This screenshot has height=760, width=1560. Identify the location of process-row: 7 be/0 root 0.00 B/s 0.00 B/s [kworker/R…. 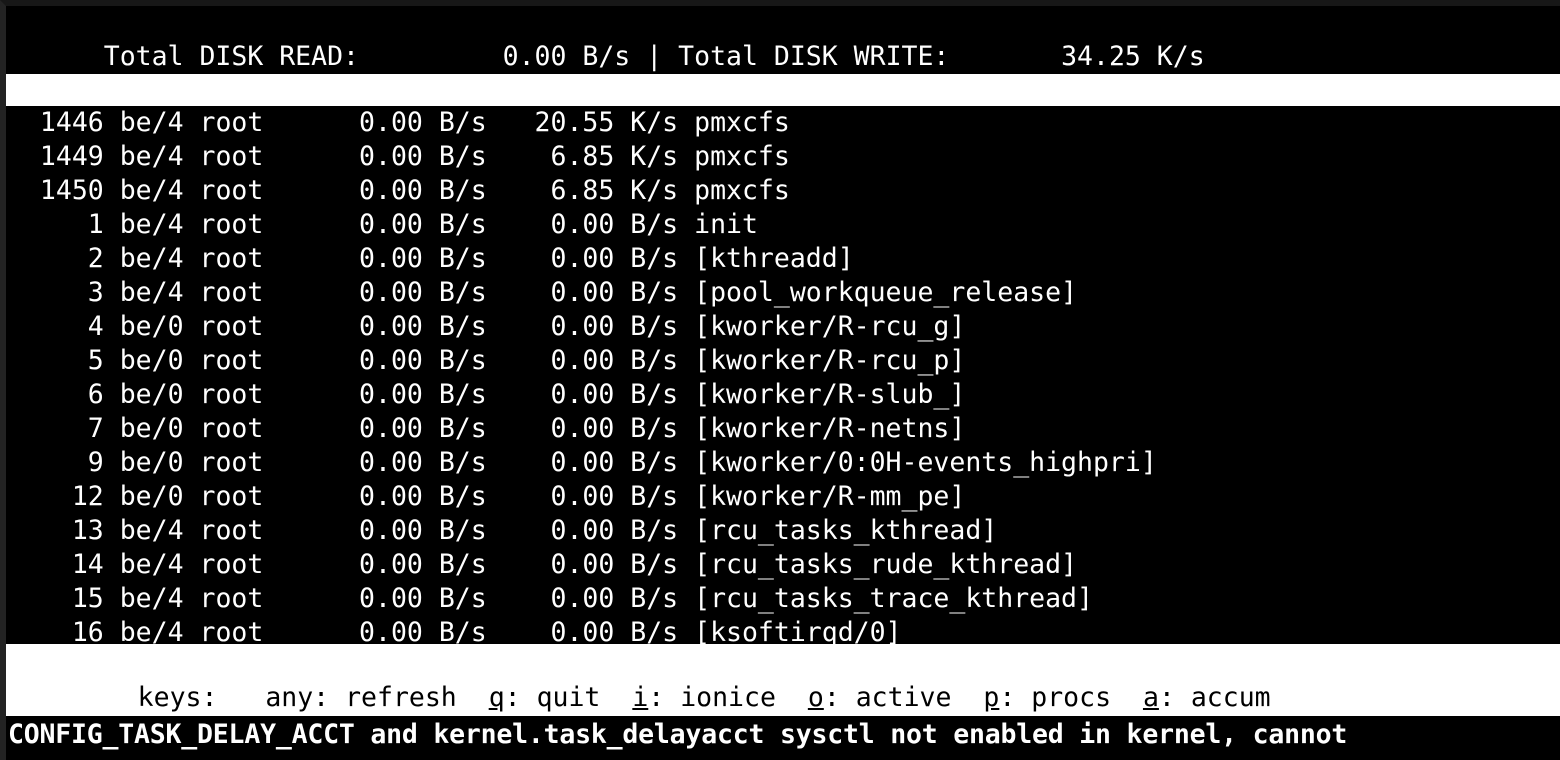
(783, 429).